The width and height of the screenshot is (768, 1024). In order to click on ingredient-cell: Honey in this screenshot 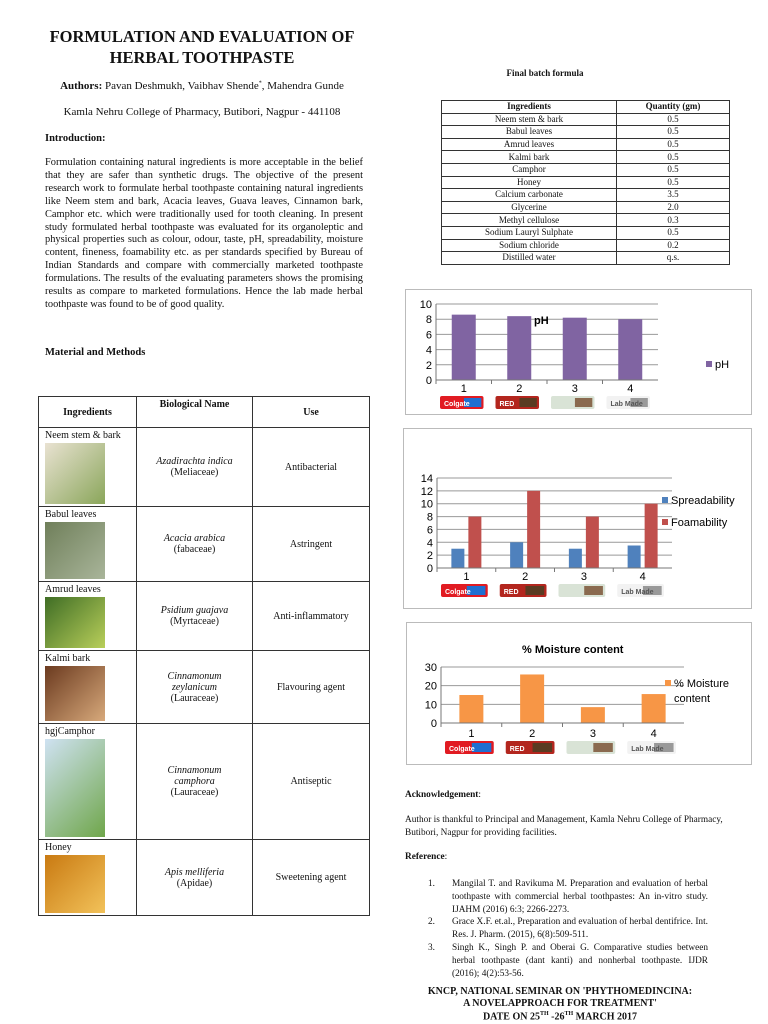, I will do `click(87, 877)`.